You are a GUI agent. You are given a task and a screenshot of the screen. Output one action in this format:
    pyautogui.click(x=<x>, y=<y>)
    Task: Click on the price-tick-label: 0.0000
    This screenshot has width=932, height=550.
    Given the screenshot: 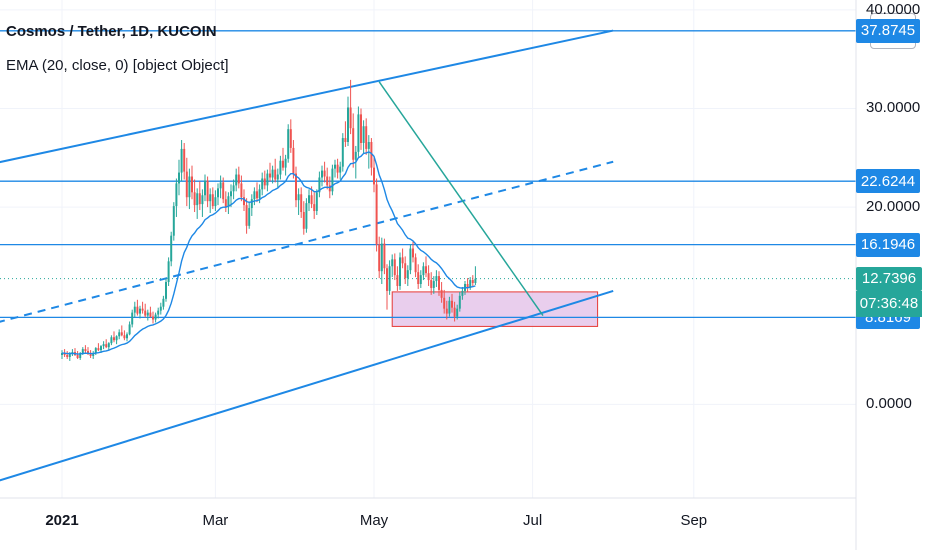 What is the action you would take?
    pyautogui.click(x=889, y=404)
    